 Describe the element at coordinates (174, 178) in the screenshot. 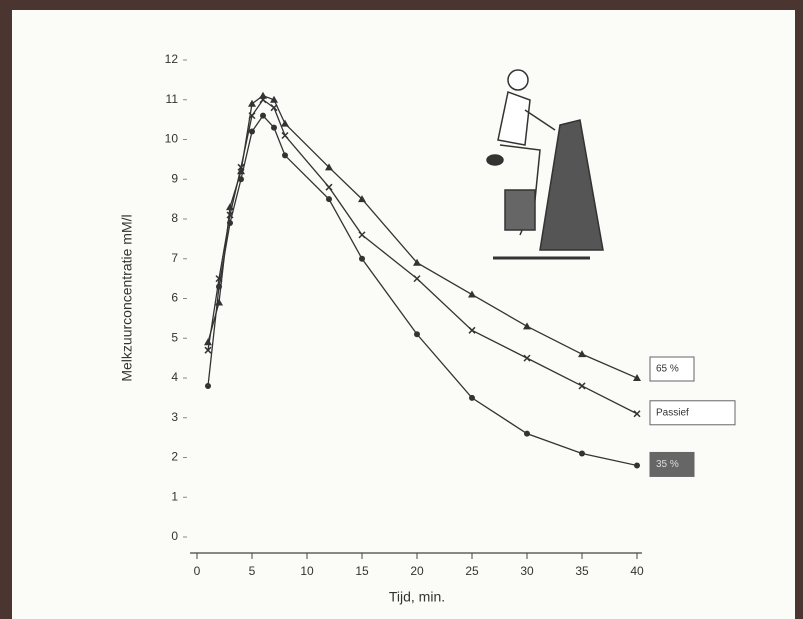

I see `y-tick-label: 9` at that location.